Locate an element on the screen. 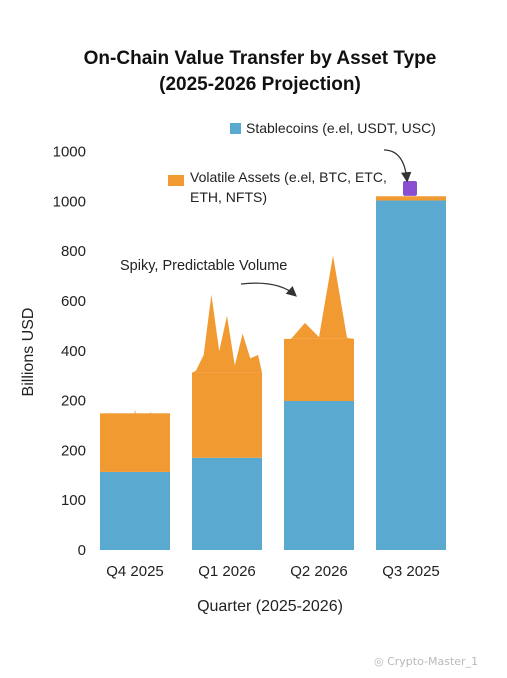 This screenshot has height=678, width=507. y-axis-label: Billions USD is located at coordinates (28, 352).